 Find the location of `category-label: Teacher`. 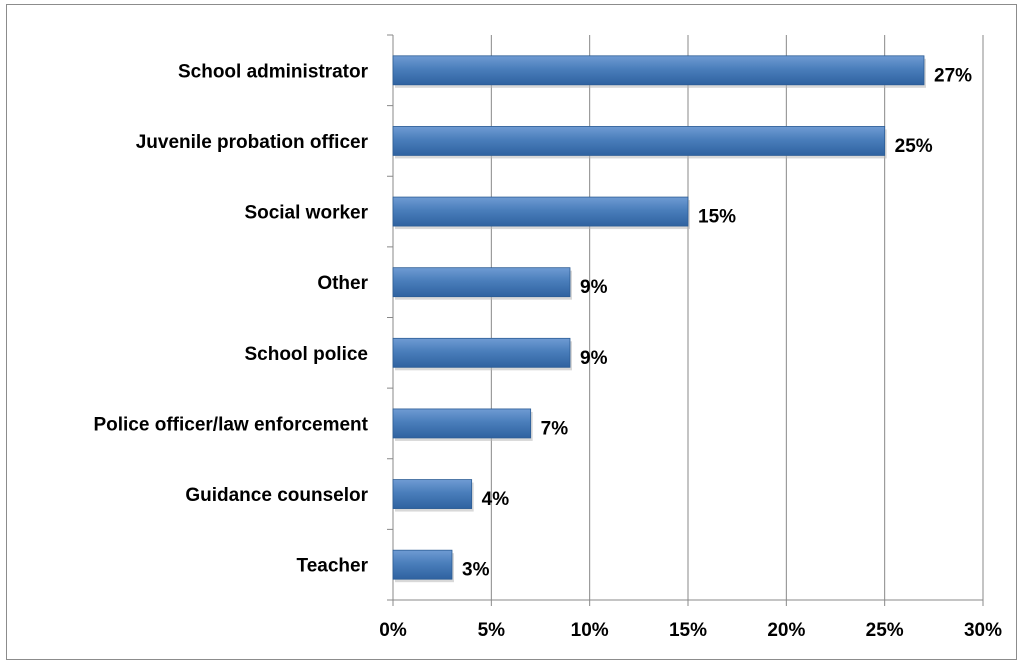

category-label: Teacher is located at coordinates (333, 566).